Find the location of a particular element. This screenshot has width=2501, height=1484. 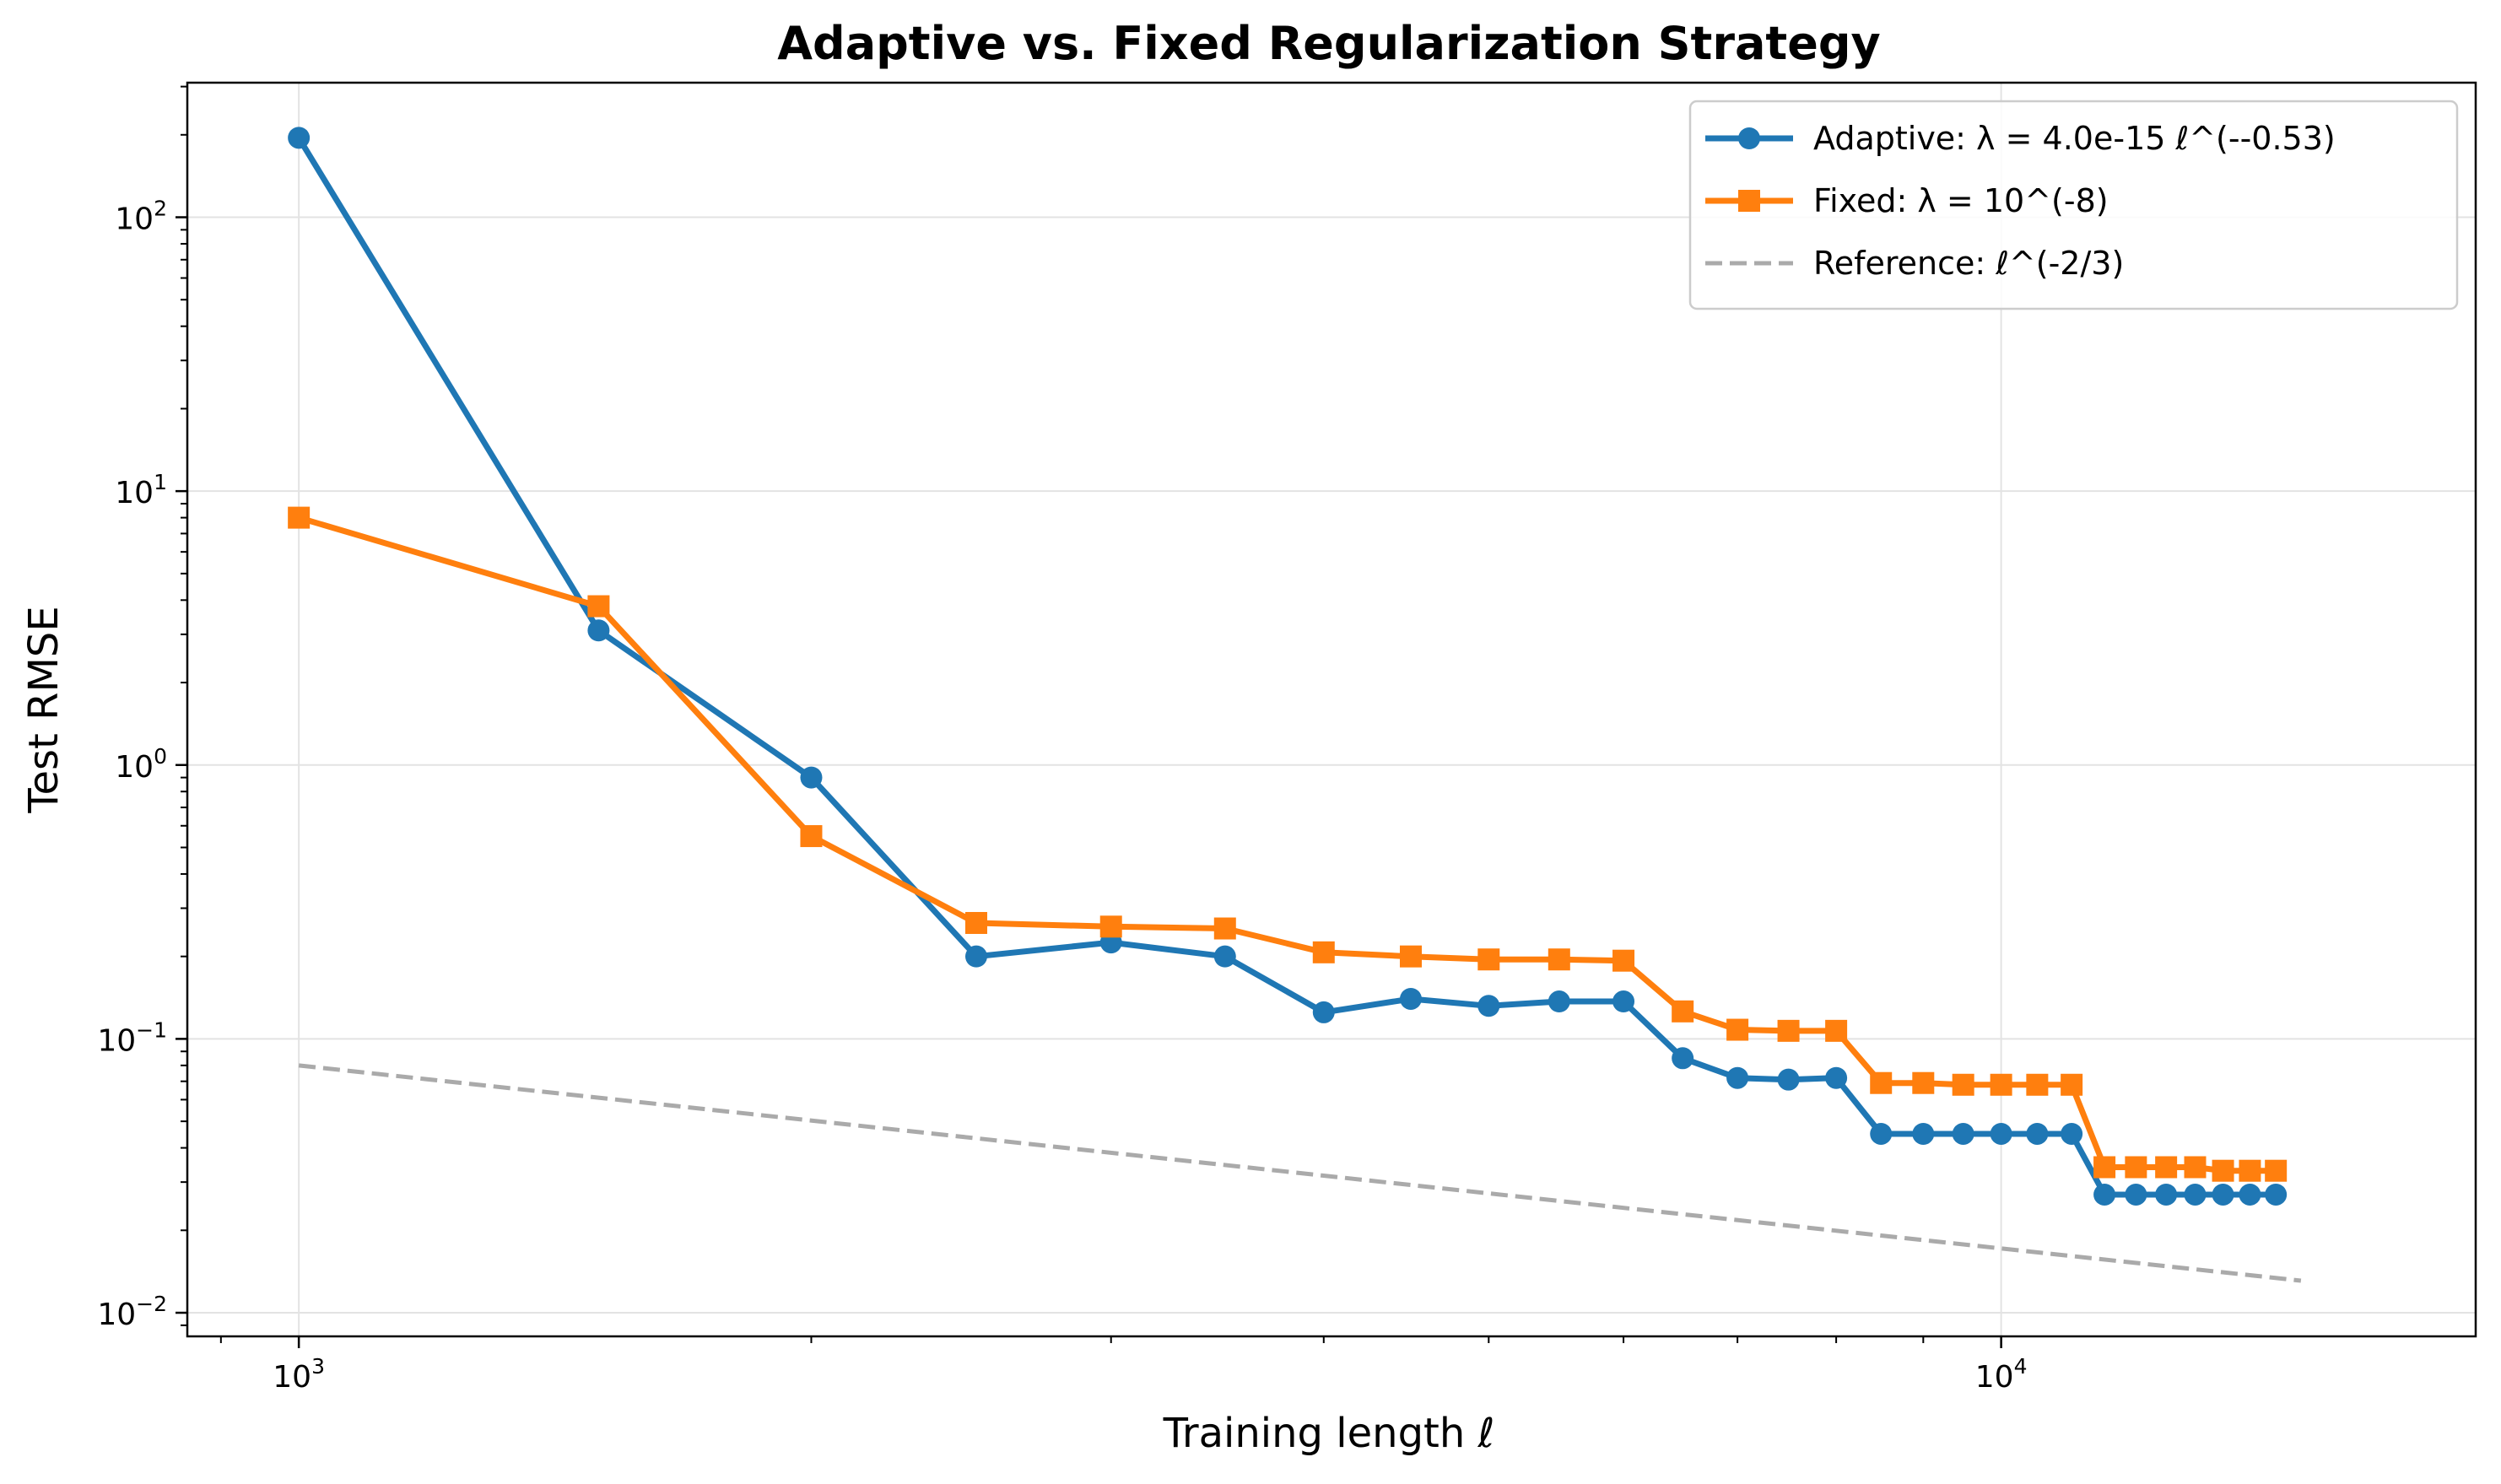

legend-label: Fixed: λ = 10^(-8) is located at coordinates (1961, 200).